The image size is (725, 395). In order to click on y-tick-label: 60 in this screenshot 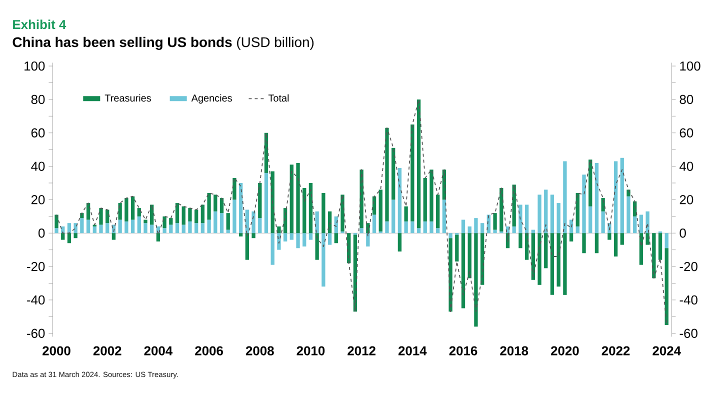, I will do `click(38, 133)`.